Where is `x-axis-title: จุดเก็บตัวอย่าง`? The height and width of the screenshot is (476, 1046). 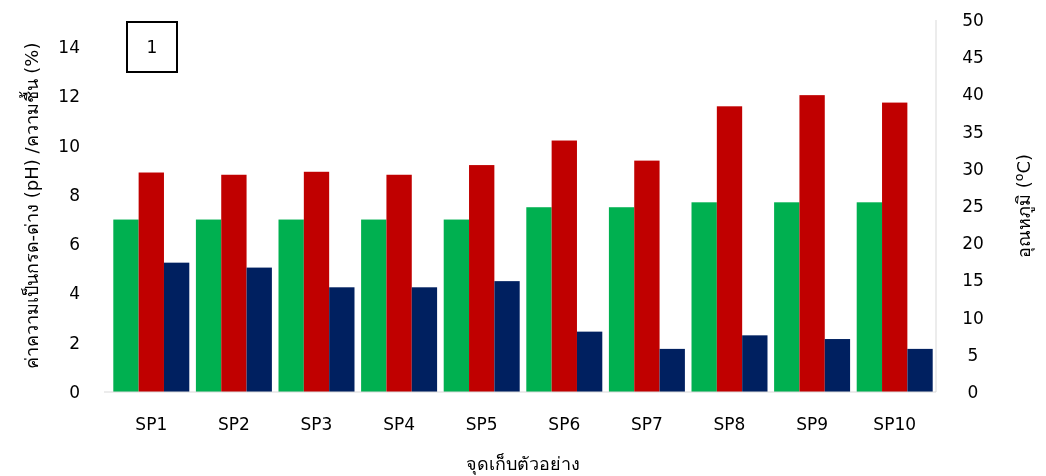 x-axis-title: จุดเก็บตัวอย่าง is located at coordinates (523, 463).